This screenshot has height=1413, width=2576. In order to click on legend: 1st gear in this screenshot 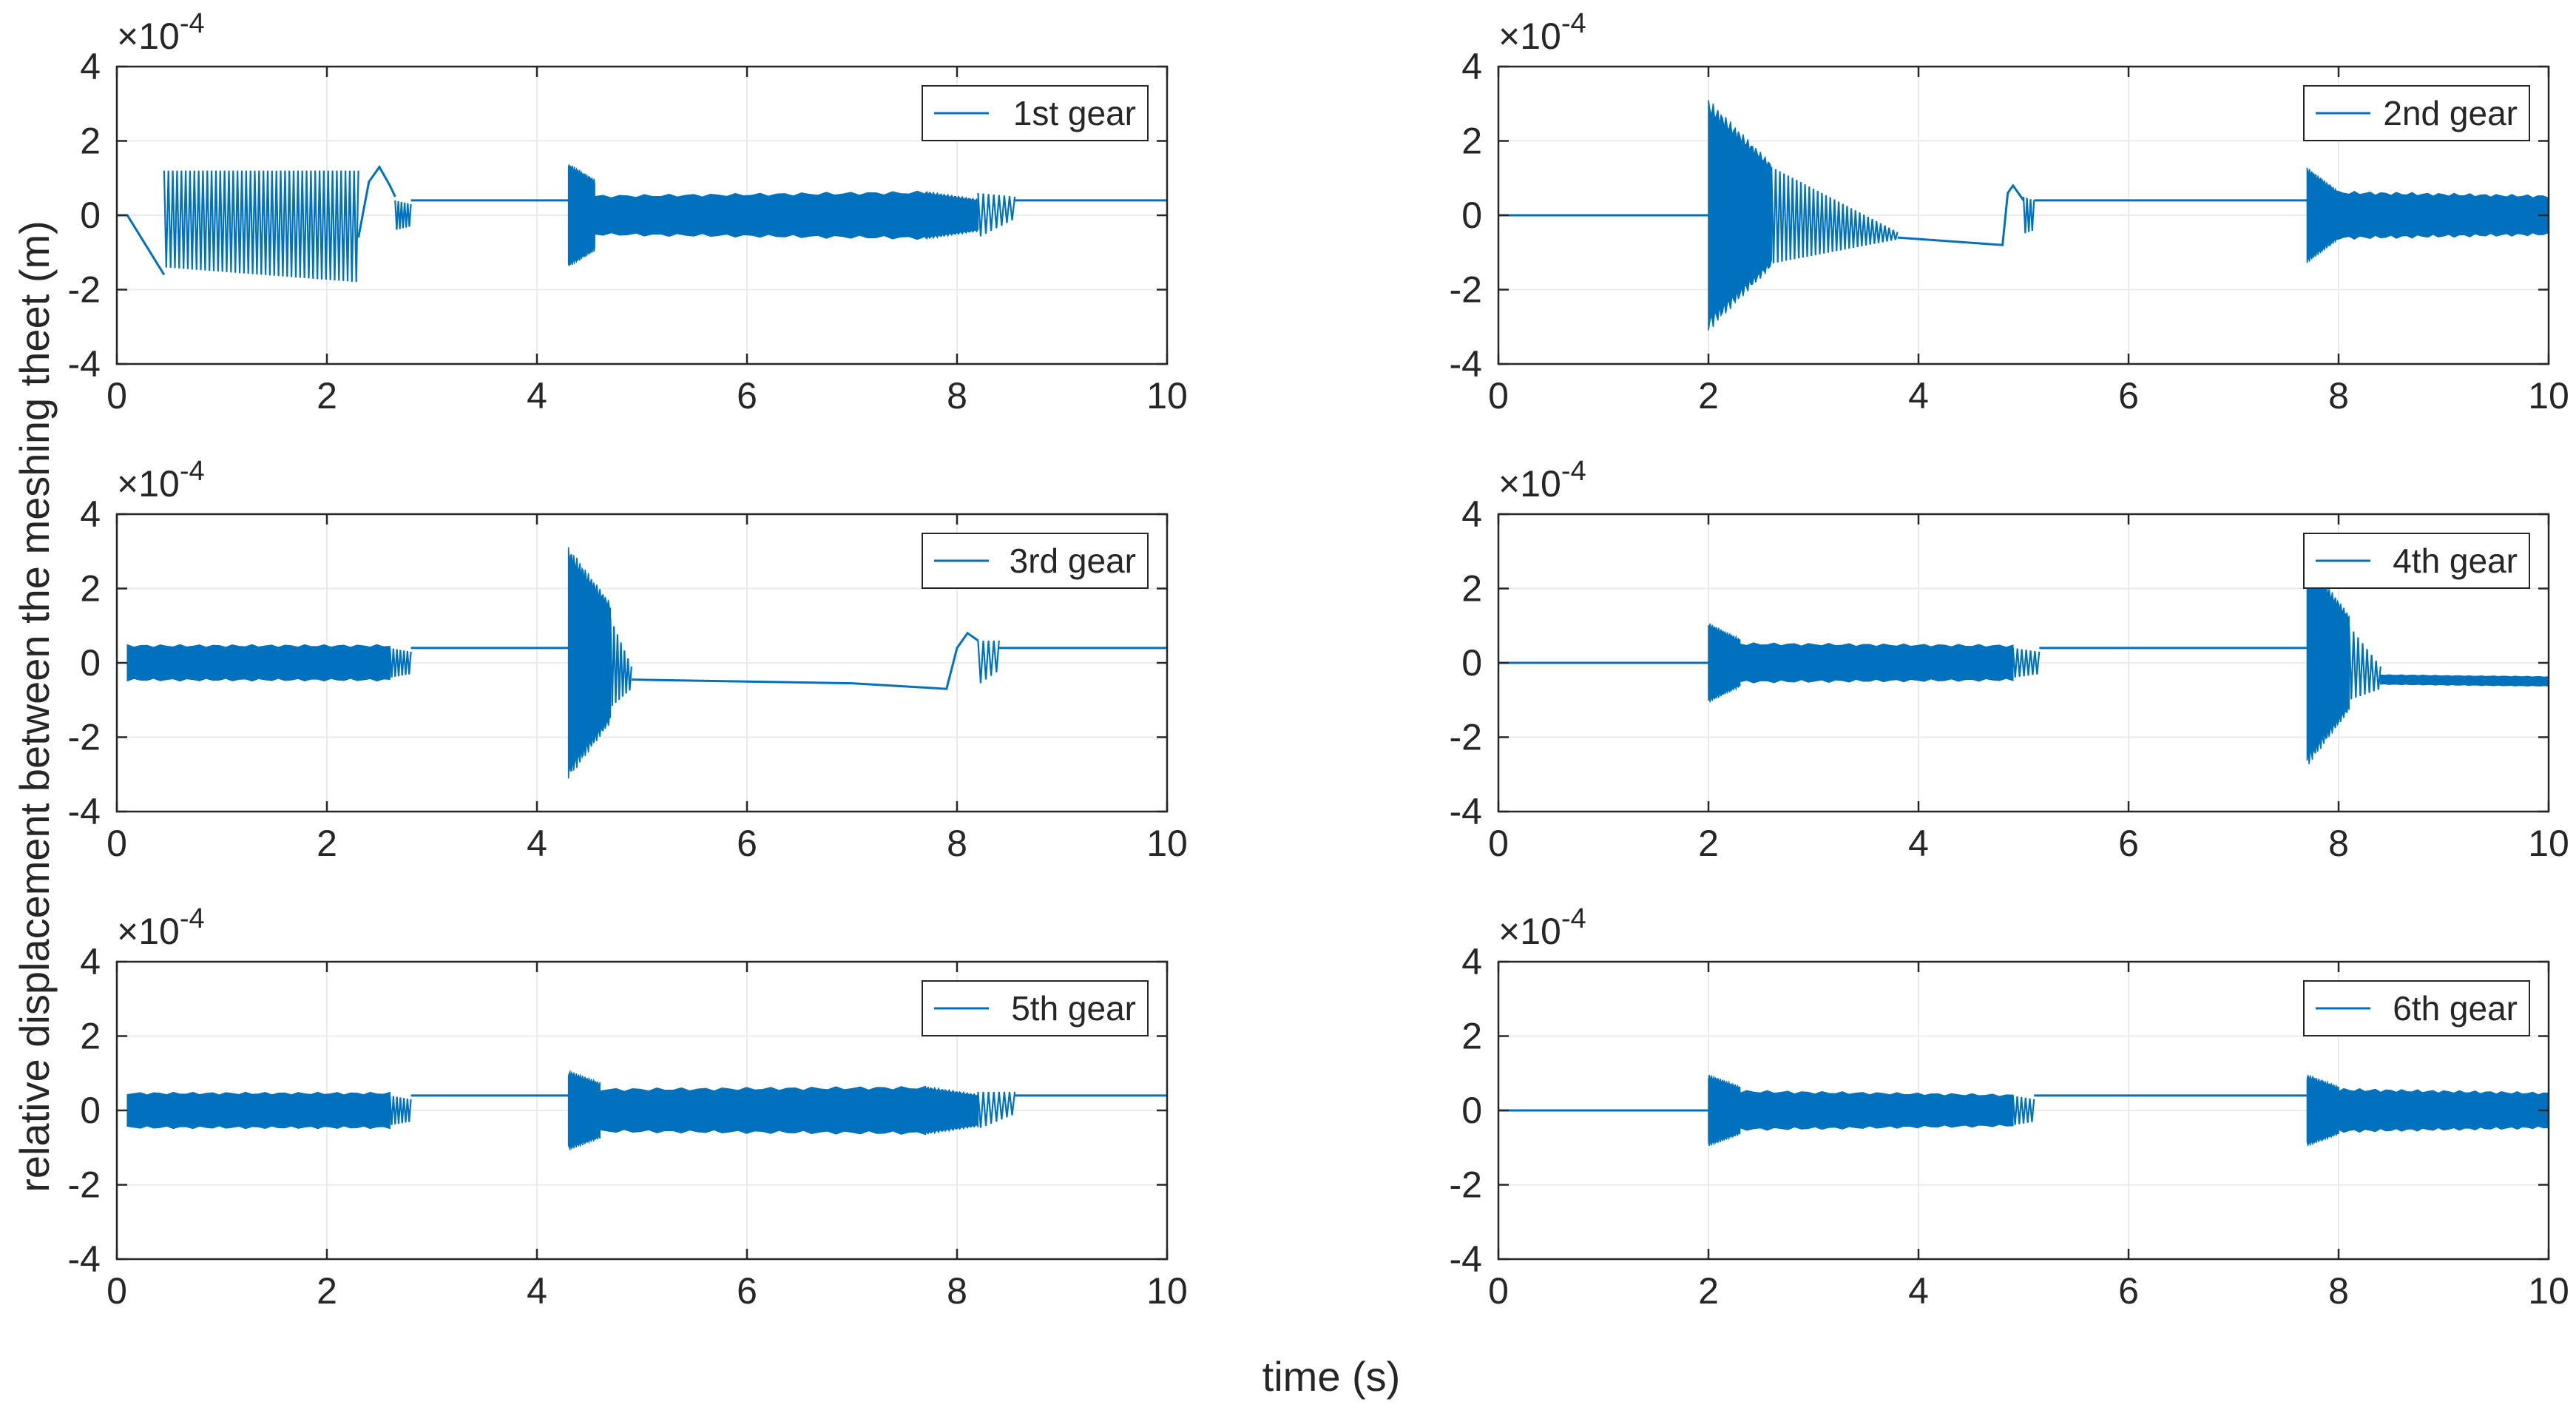, I will do `click(1035, 113)`.